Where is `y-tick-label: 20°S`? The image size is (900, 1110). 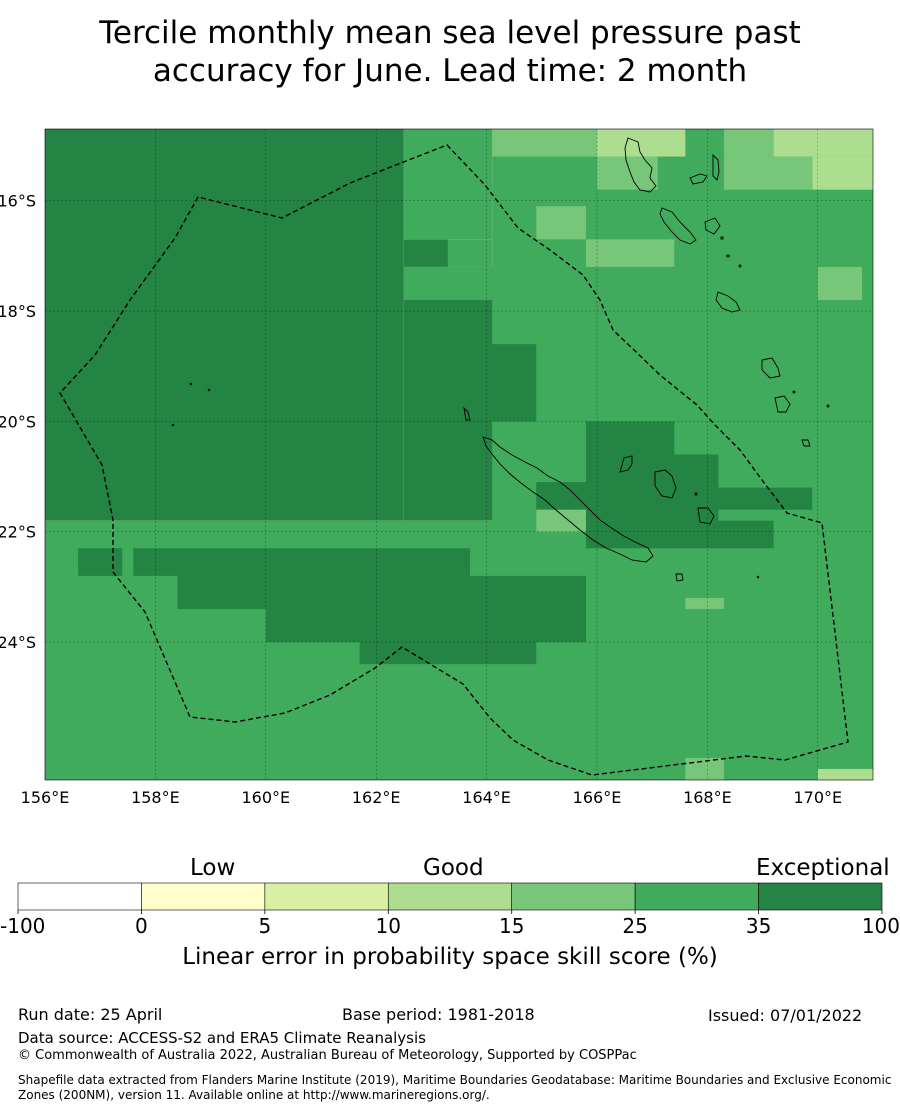 y-tick-label: 20°S is located at coordinates (18, 421).